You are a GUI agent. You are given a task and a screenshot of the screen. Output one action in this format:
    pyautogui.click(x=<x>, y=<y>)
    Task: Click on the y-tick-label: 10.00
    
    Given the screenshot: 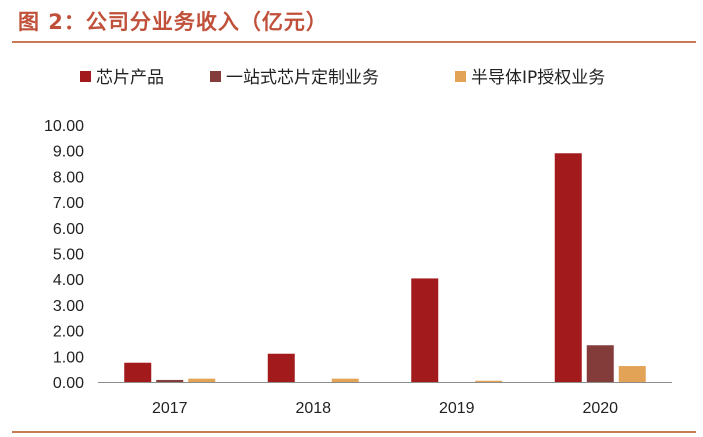 What is the action you would take?
    pyautogui.click(x=64, y=126)
    